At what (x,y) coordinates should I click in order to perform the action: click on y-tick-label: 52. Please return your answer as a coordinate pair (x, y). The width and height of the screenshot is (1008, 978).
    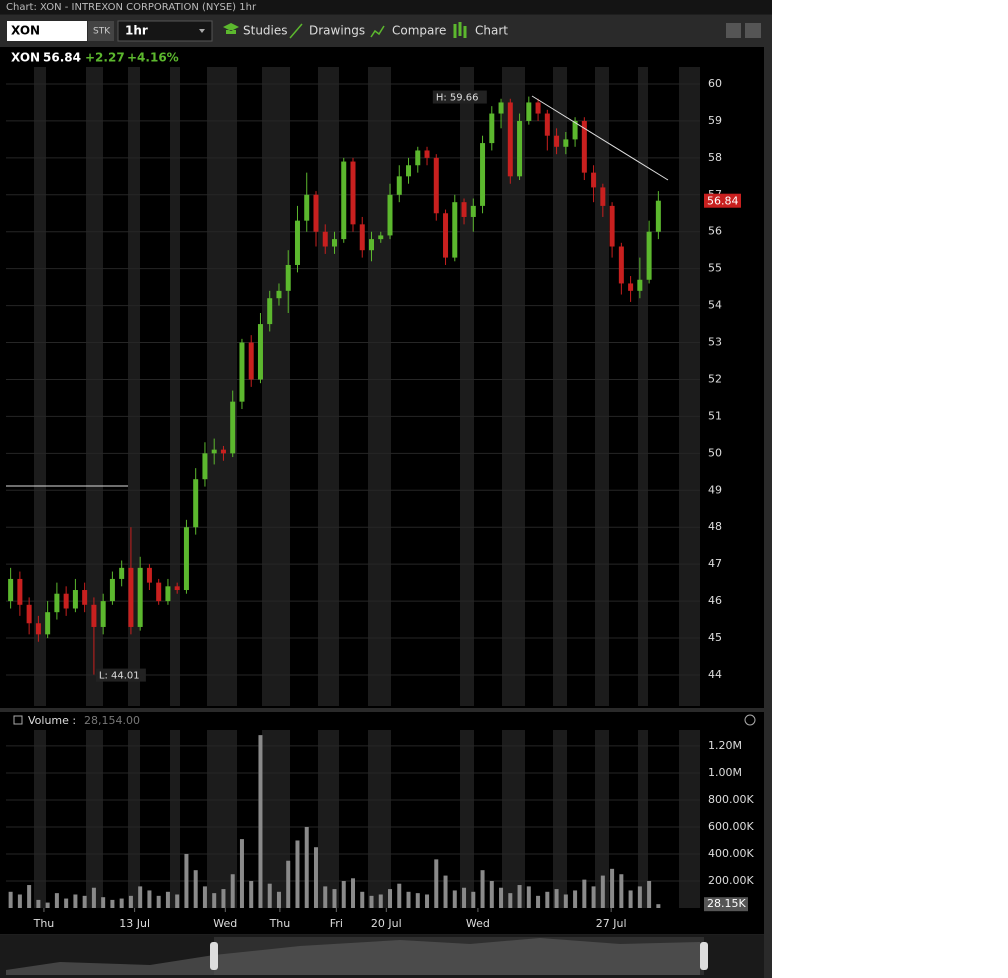
    Looking at the image, I should click on (715, 378).